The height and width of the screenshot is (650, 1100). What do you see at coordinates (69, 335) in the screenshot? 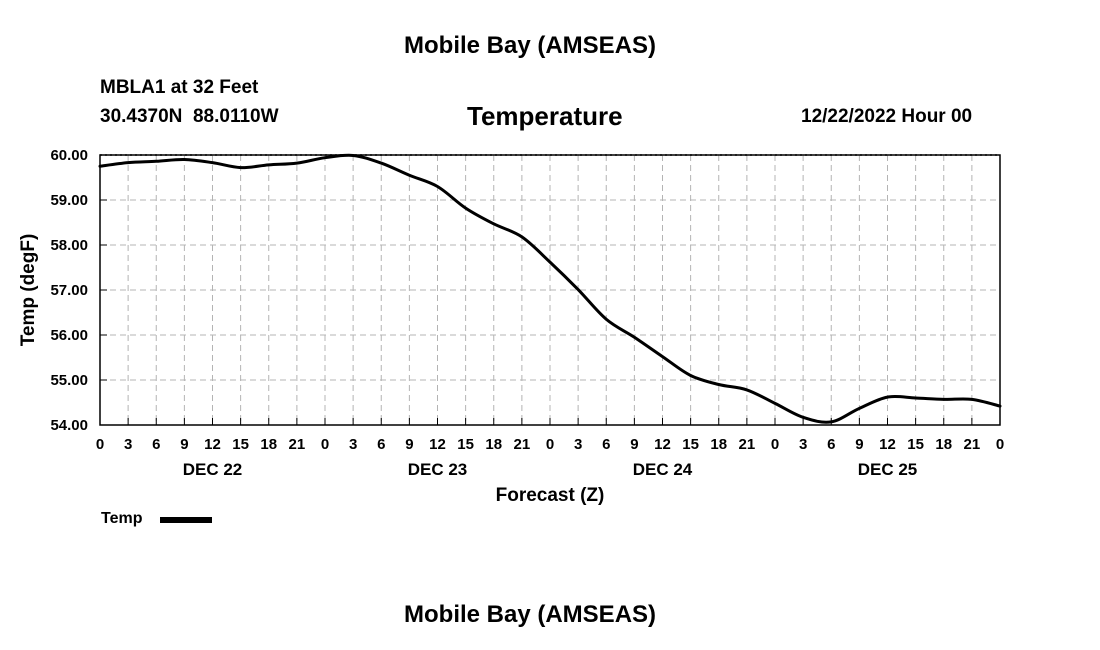
I see `y-tick-label: 56.00` at bounding box center [69, 335].